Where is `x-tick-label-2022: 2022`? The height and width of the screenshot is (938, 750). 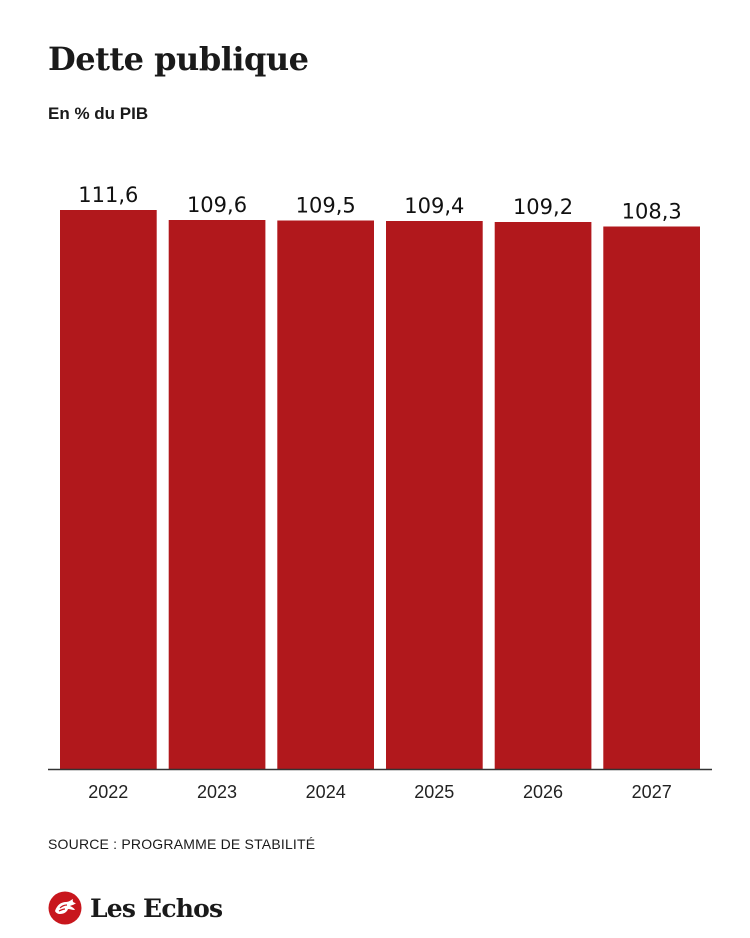
x-tick-label-2022: 2022 is located at coordinates (108, 792).